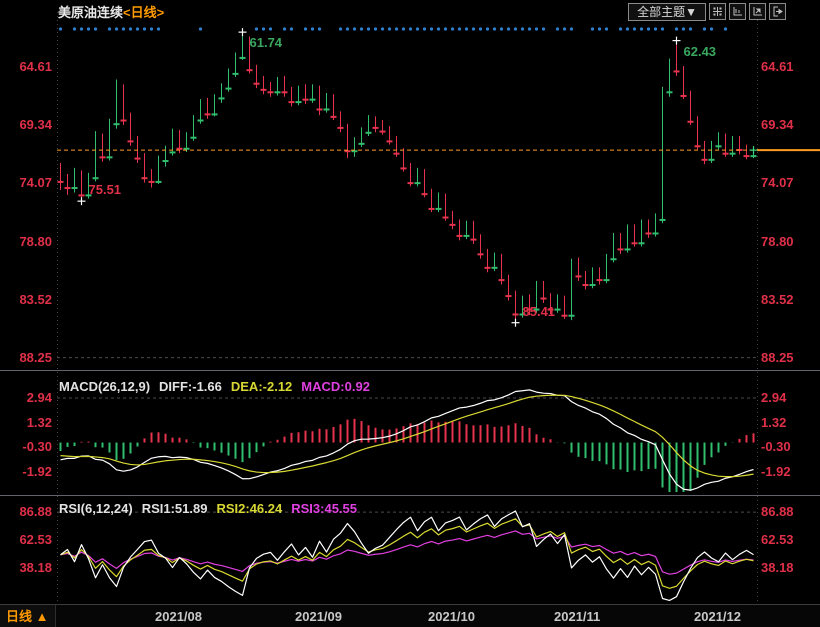 This screenshot has height=627, width=820. Describe the element at coordinates (42, 616) in the screenshot. I see `period-arrow-icon: ▲` at that location.